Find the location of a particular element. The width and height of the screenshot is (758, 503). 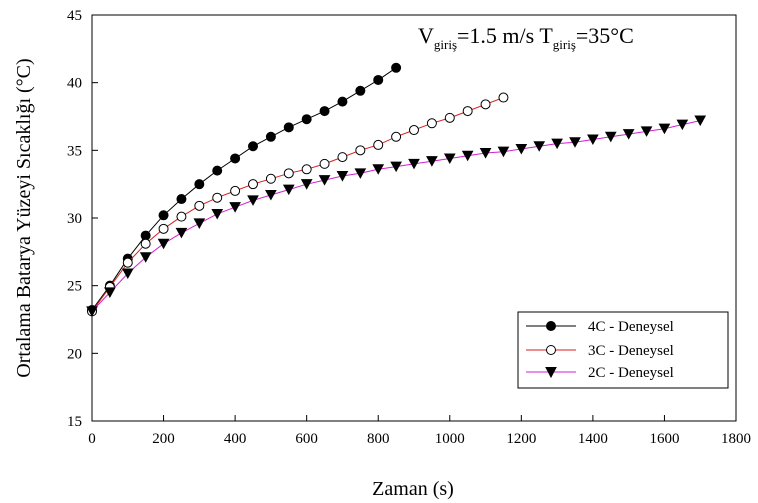

y-axis-title: Ortalama Batarya Yüzeyi Sıcaklığı (°C) is located at coordinates (24, 217).